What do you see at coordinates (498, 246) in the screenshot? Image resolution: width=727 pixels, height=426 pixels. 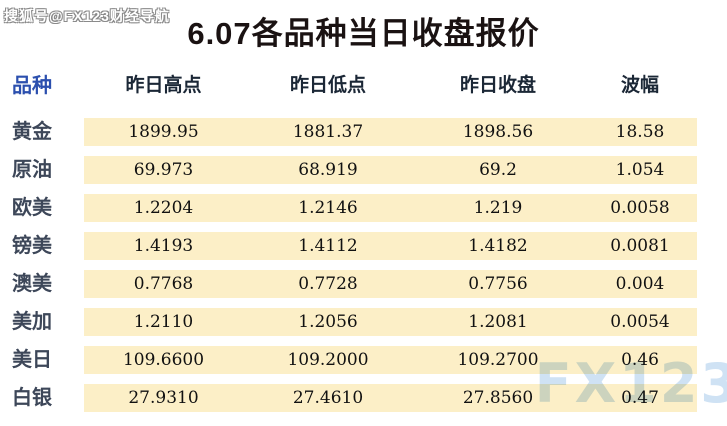 I see `close-value: 1.4182` at bounding box center [498, 246].